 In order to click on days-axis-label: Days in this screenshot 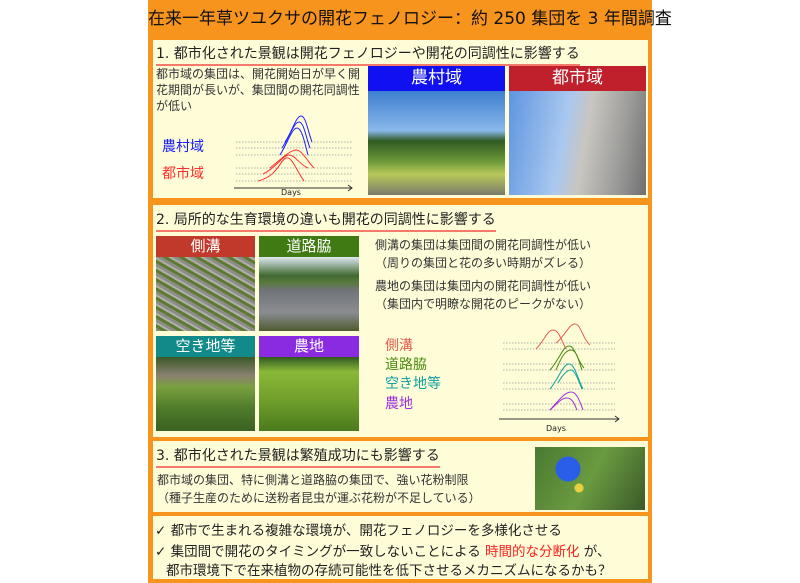, I will do `click(291, 192)`.